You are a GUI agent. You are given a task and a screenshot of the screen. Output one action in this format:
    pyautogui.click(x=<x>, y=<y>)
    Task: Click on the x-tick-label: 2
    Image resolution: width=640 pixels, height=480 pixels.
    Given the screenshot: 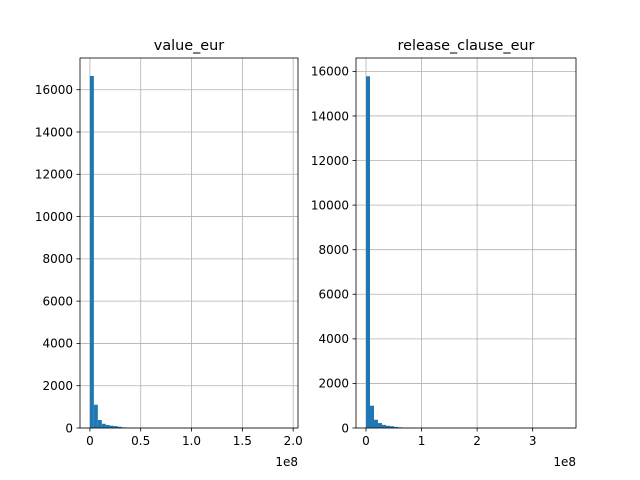 What is the action you would take?
    pyautogui.click(x=477, y=441)
    